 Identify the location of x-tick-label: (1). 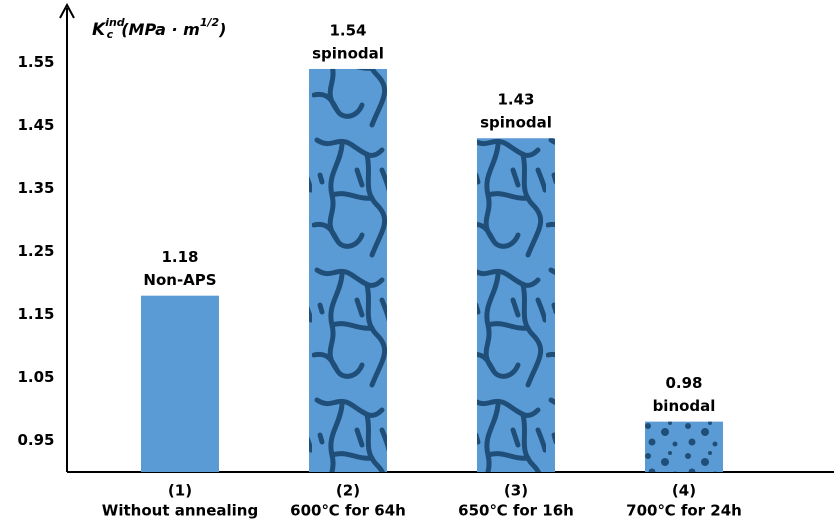
(180, 491).